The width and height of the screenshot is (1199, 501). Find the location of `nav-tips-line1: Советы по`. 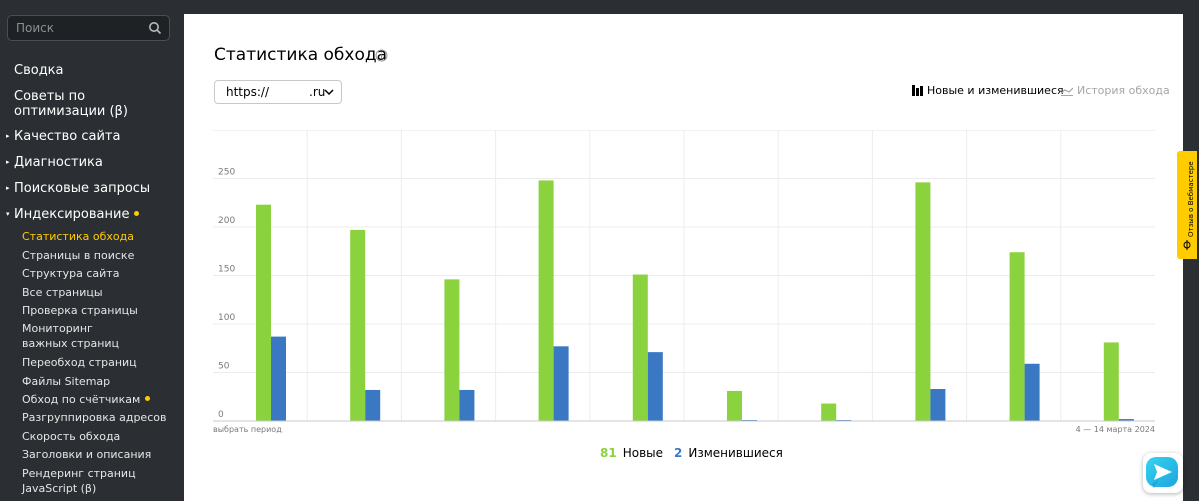

nav-tips-line1: Советы по is located at coordinates (50, 96).